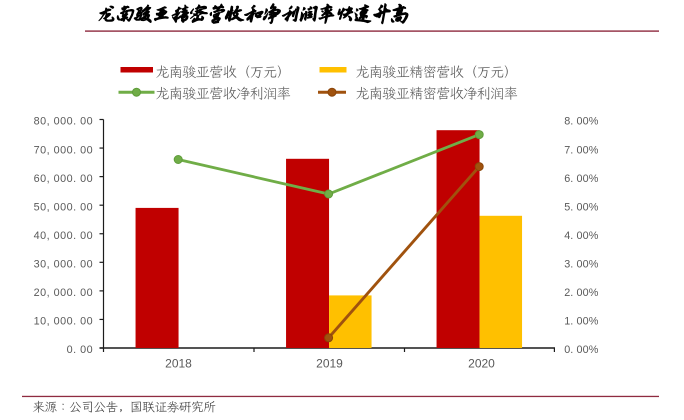 This screenshot has height=420, width=684. Describe the element at coordinates (178, 363) in the screenshot. I see `svg-text: 2018` at that location.